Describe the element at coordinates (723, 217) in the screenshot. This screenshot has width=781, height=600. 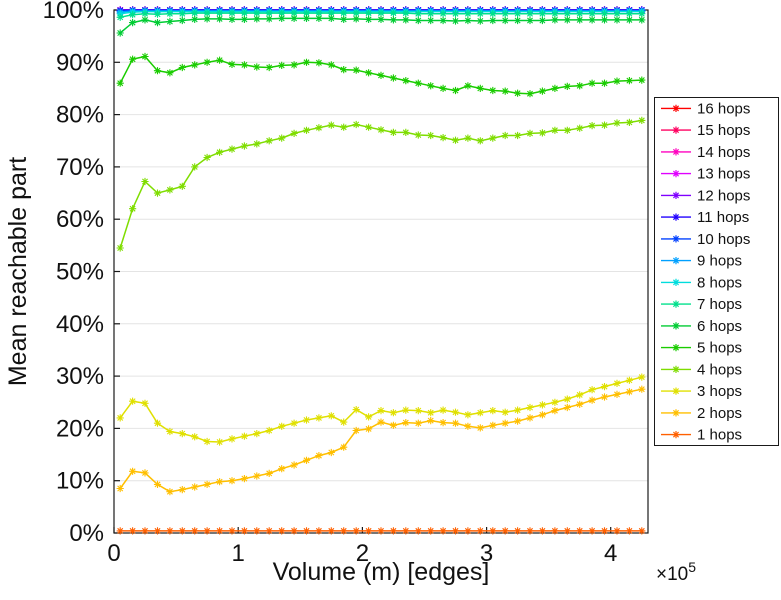
I see `legend-label: 11 hops` at that location.